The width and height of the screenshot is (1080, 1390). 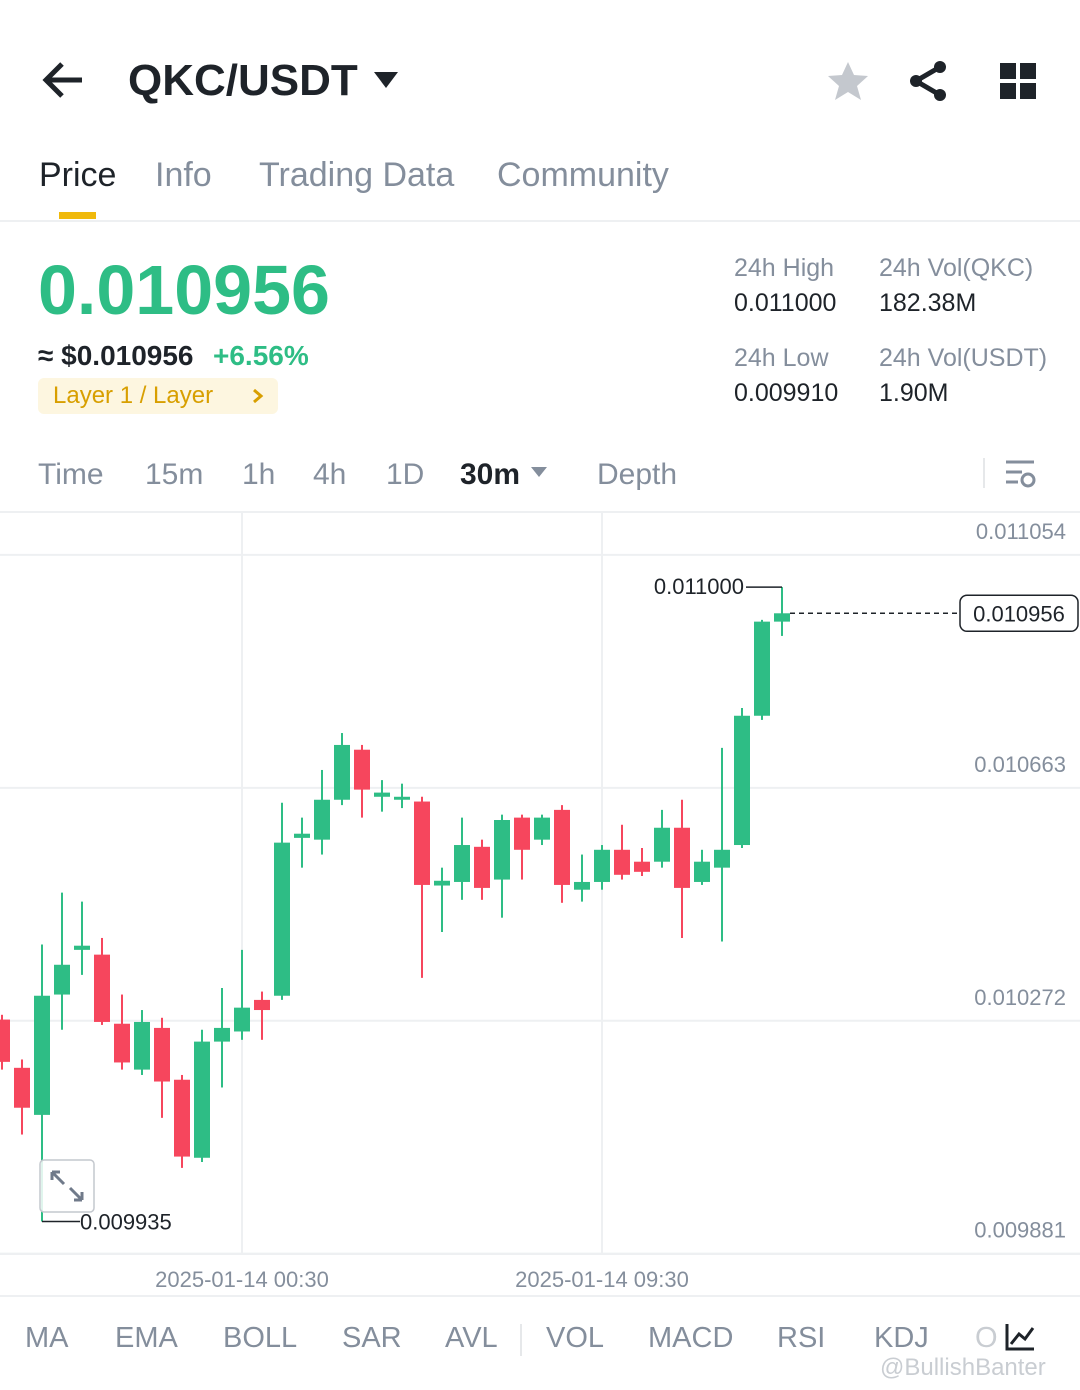 I want to click on tab: Community, so click(x=583, y=175).